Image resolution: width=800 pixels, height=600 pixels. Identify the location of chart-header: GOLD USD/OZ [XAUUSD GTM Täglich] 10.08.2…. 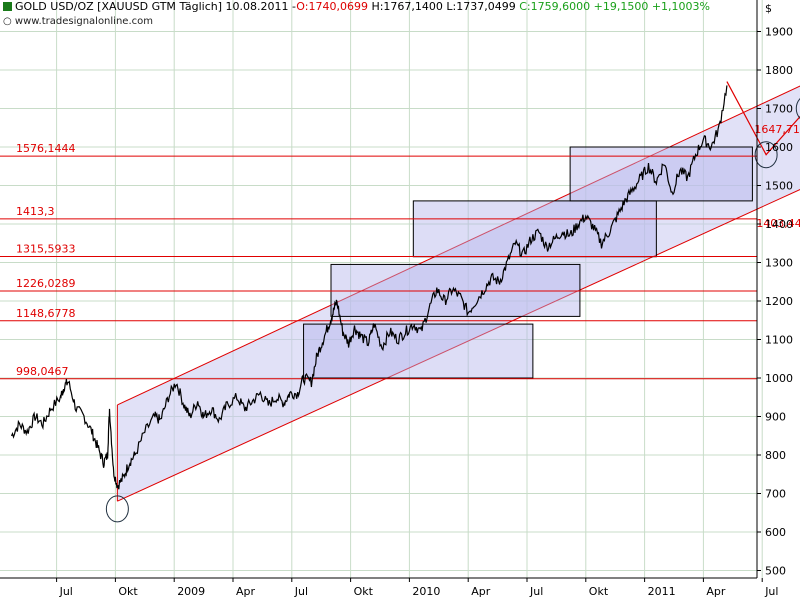
(355, 7).